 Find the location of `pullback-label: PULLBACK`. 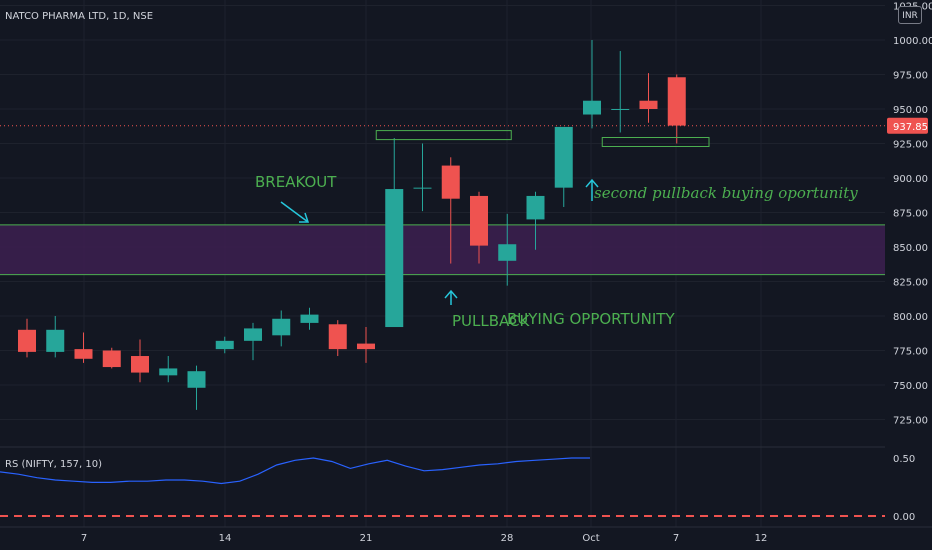

pullback-label: PULLBACK is located at coordinates (491, 321).